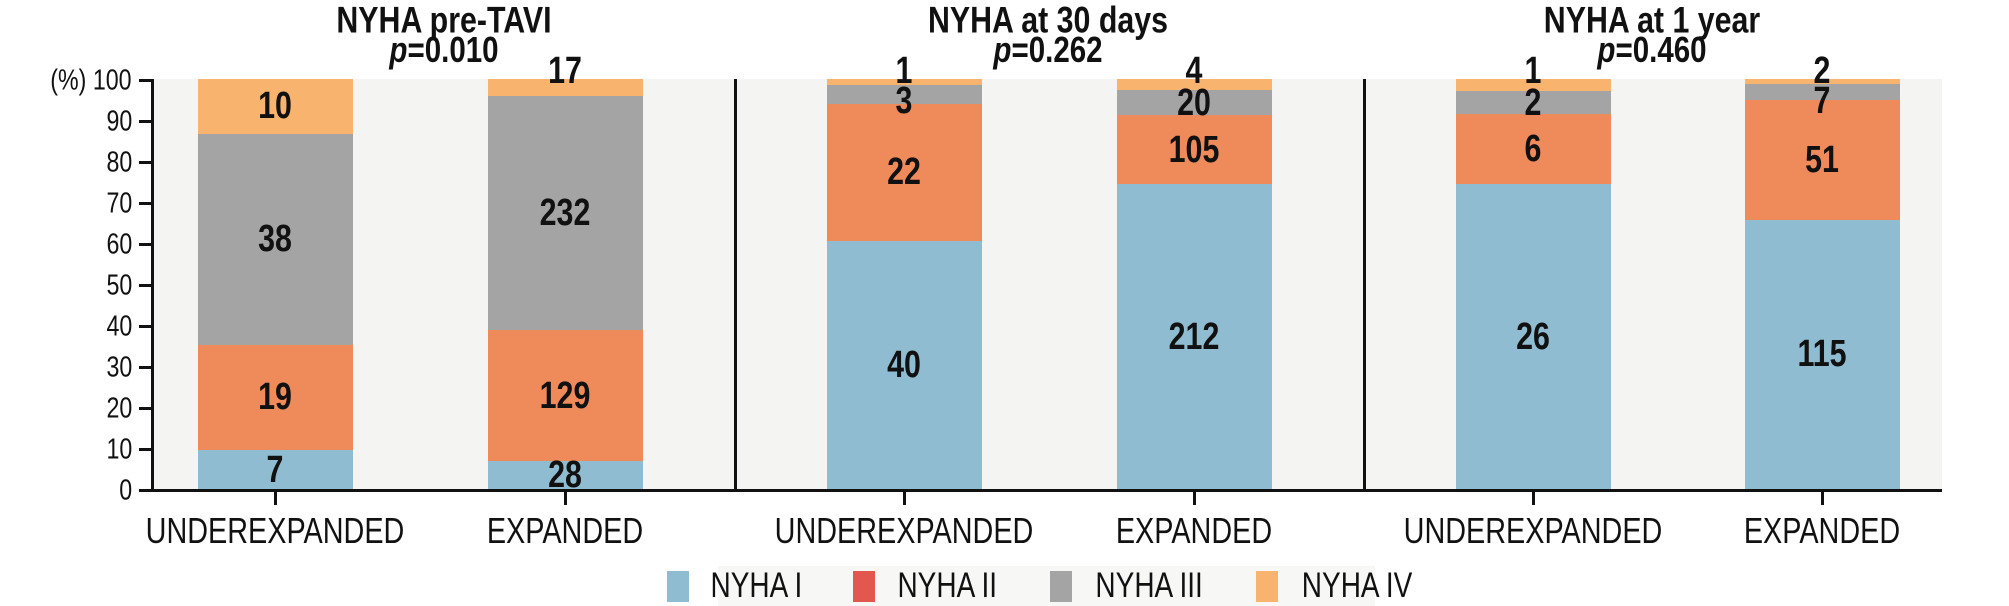 The height and width of the screenshot is (606, 2009). I want to click on panel-divider, so click(1364, 284).